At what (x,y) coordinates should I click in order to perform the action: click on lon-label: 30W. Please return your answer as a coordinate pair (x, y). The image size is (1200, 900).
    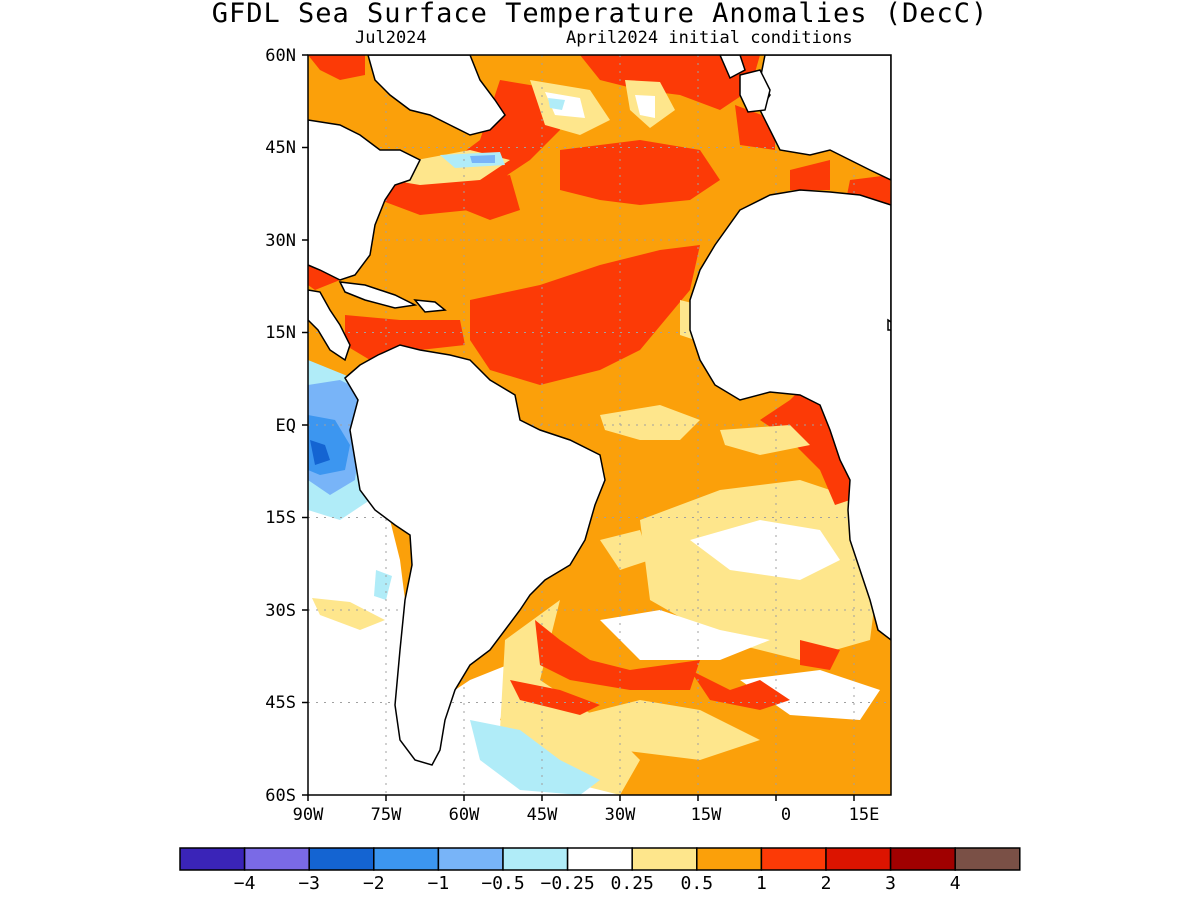
    Looking at the image, I should click on (620, 815).